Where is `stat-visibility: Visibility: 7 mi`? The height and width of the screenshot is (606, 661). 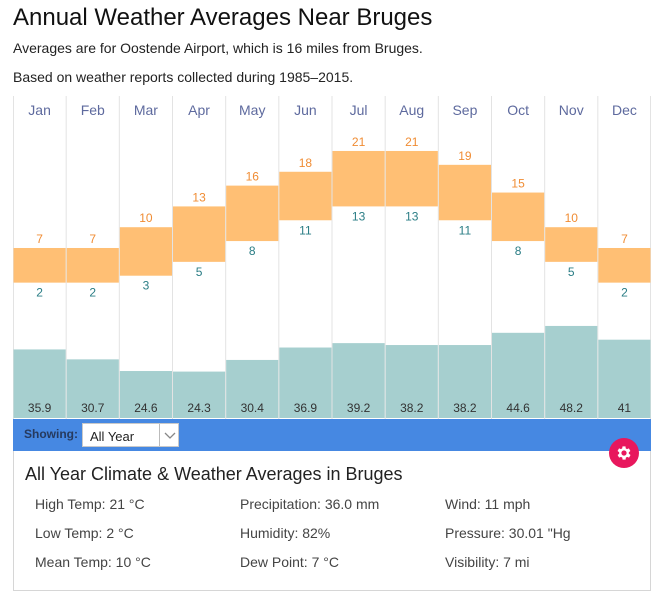 stat-visibility: Visibility: 7 mi is located at coordinates (487, 562).